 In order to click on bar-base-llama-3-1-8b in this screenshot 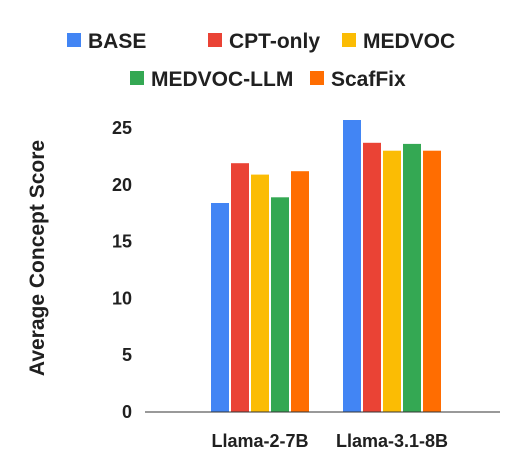, I will do `click(352, 266)`.